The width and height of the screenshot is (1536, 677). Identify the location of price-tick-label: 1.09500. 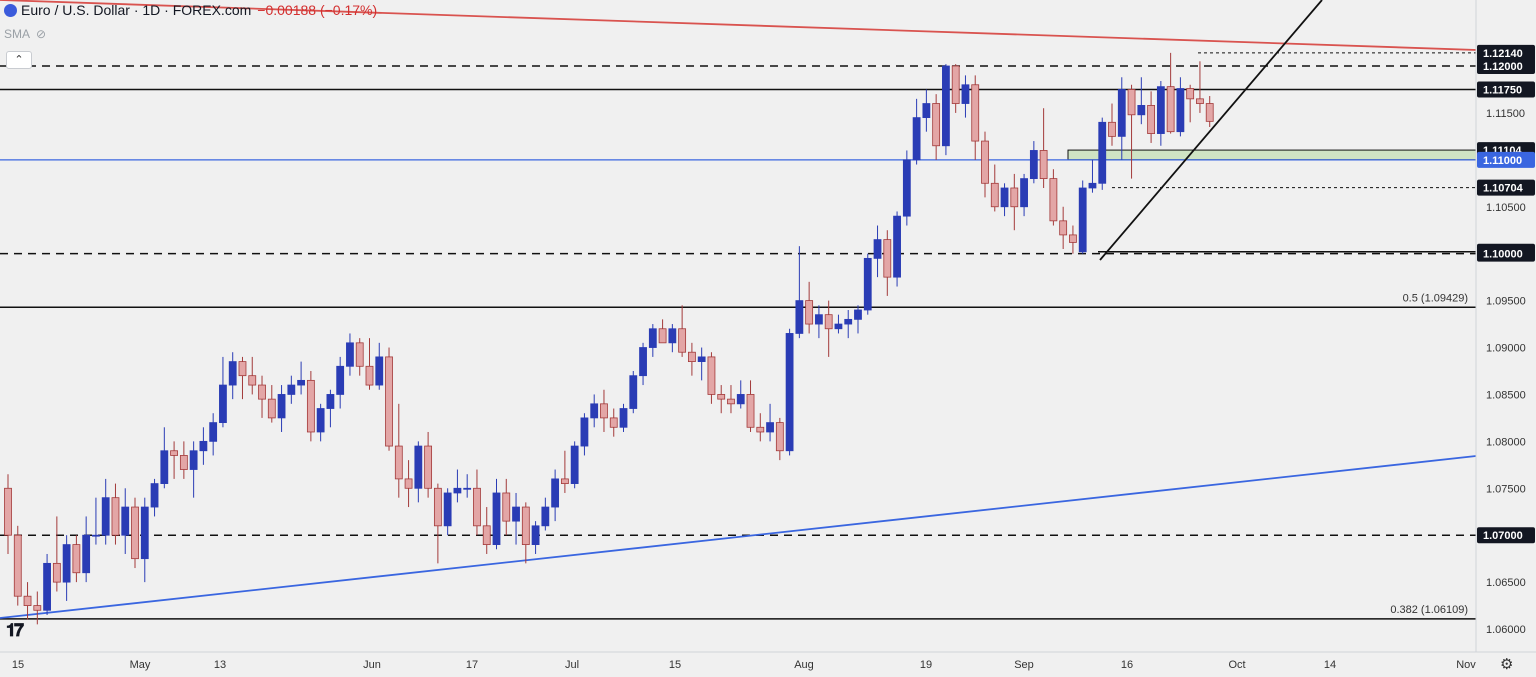
(1506, 302).